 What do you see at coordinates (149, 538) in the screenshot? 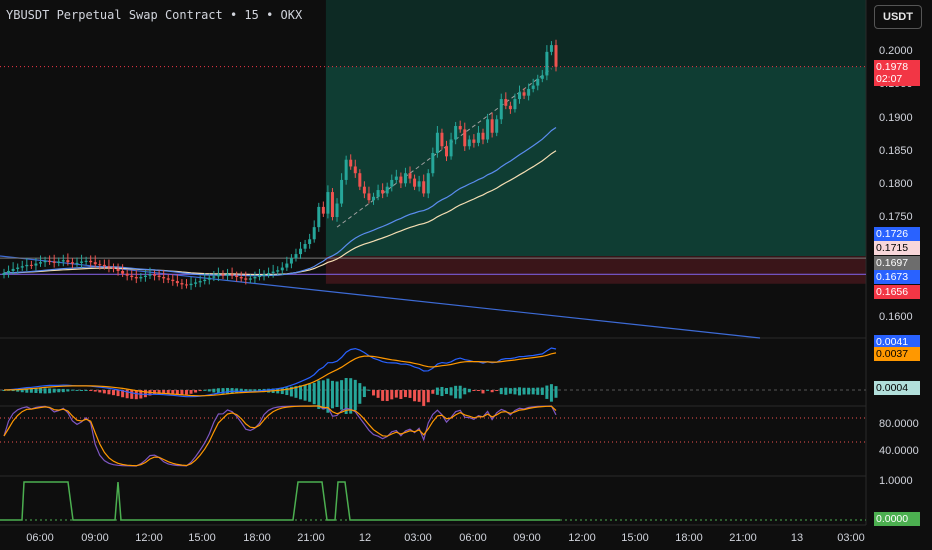
I see `time-tick-label: 12:00` at bounding box center [149, 538].